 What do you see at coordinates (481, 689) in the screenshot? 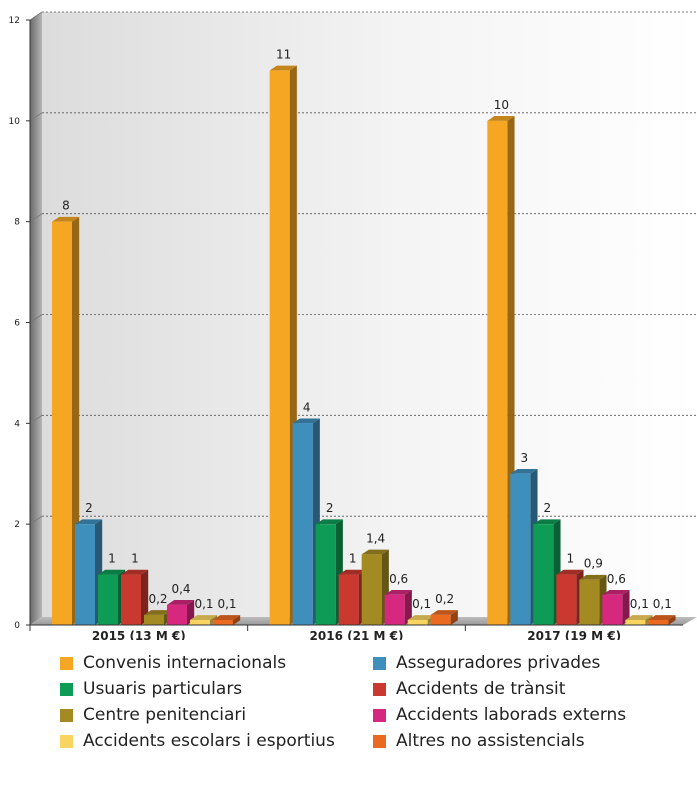
I see `legend-label: Accidents de trànsit` at bounding box center [481, 689].